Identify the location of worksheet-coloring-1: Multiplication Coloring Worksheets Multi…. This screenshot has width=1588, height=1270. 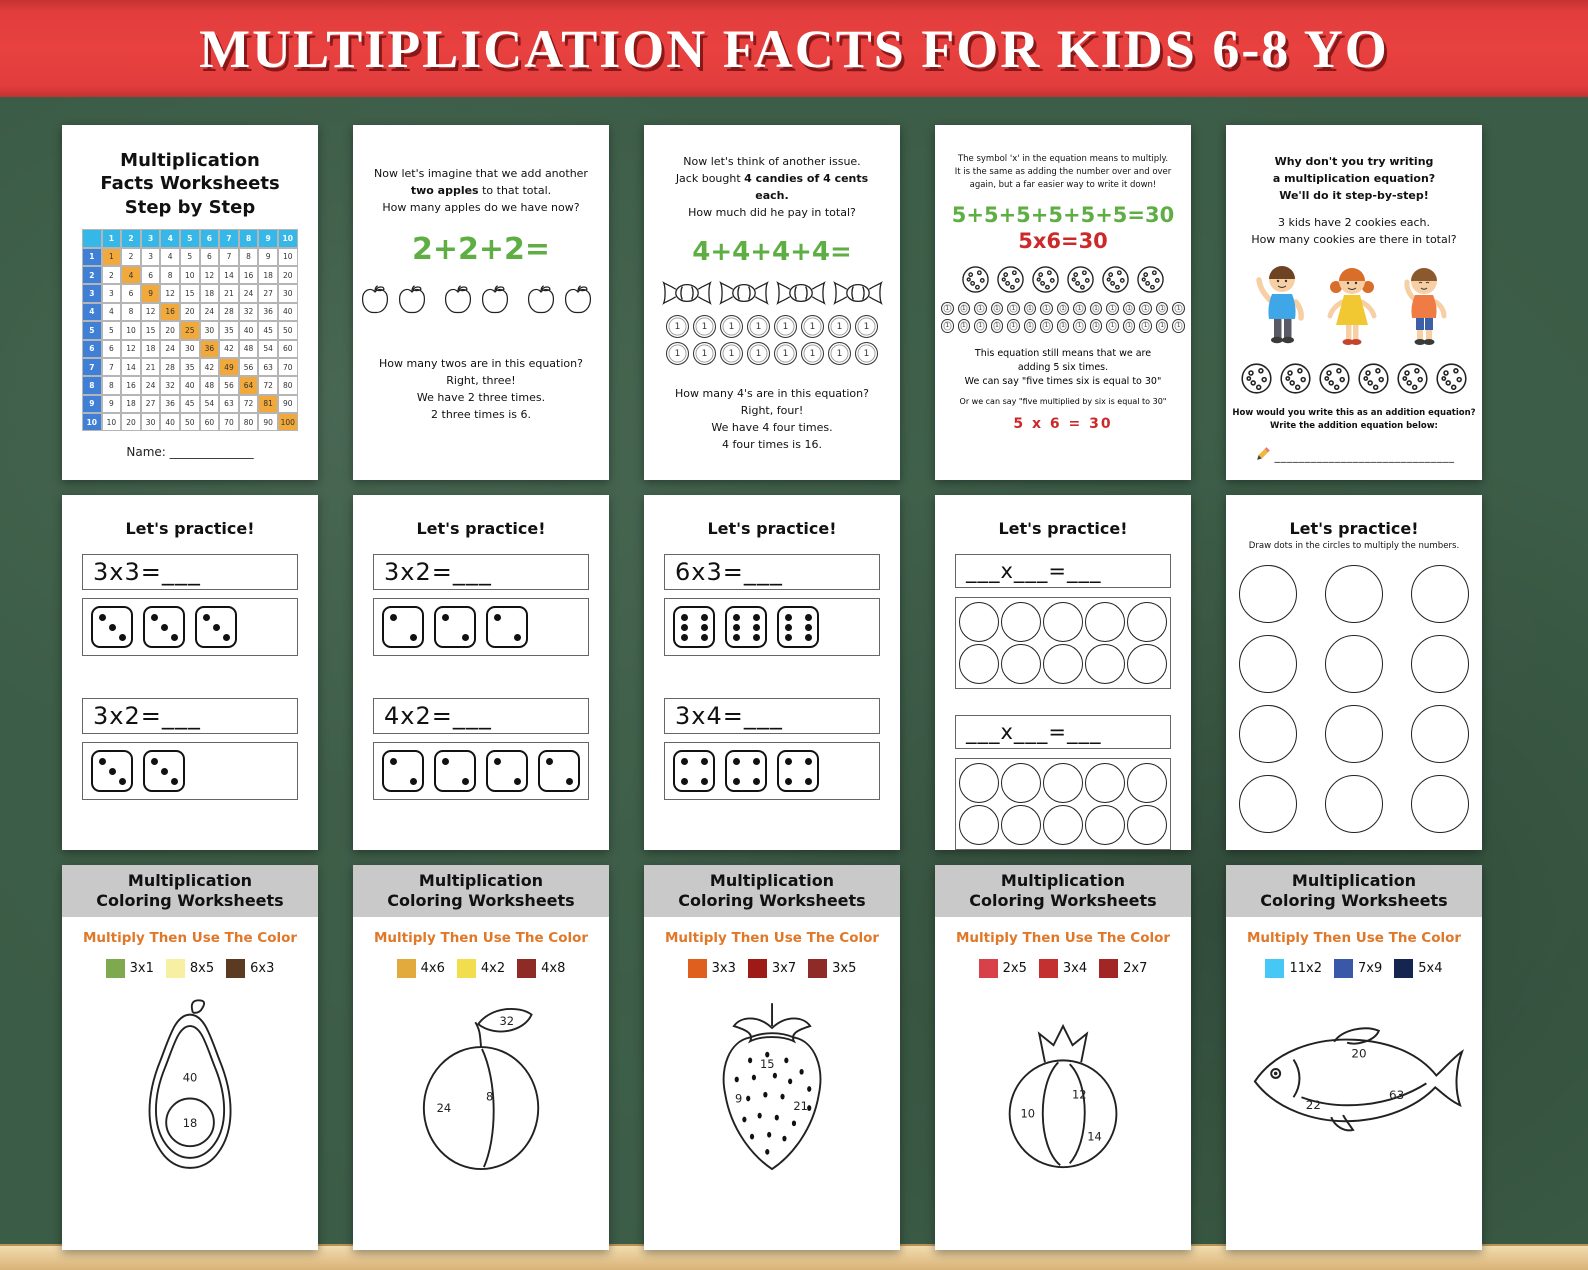
(190, 1057).